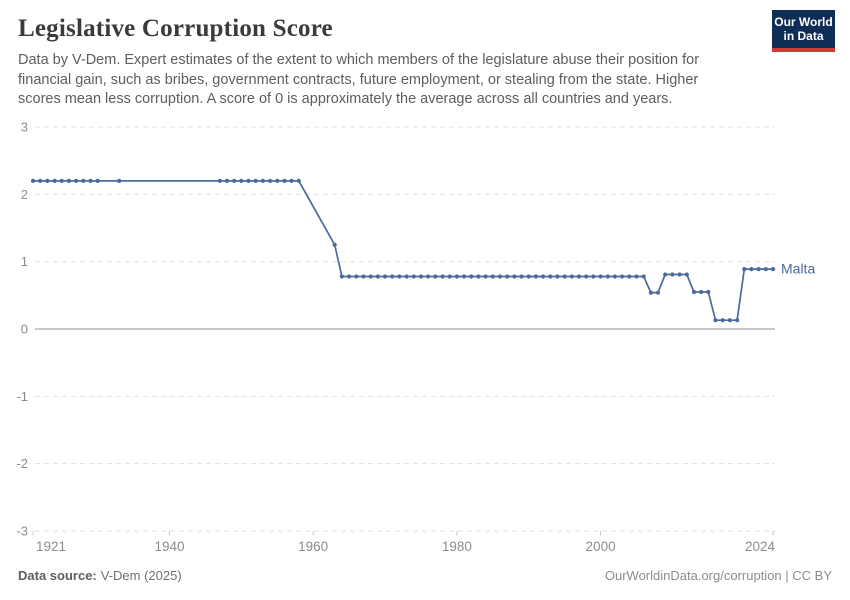 The width and height of the screenshot is (850, 600). What do you see at coordinates (22, 396) in the screenshot?
I see `y-tick-label: -1` at bounding box center [22, 396].